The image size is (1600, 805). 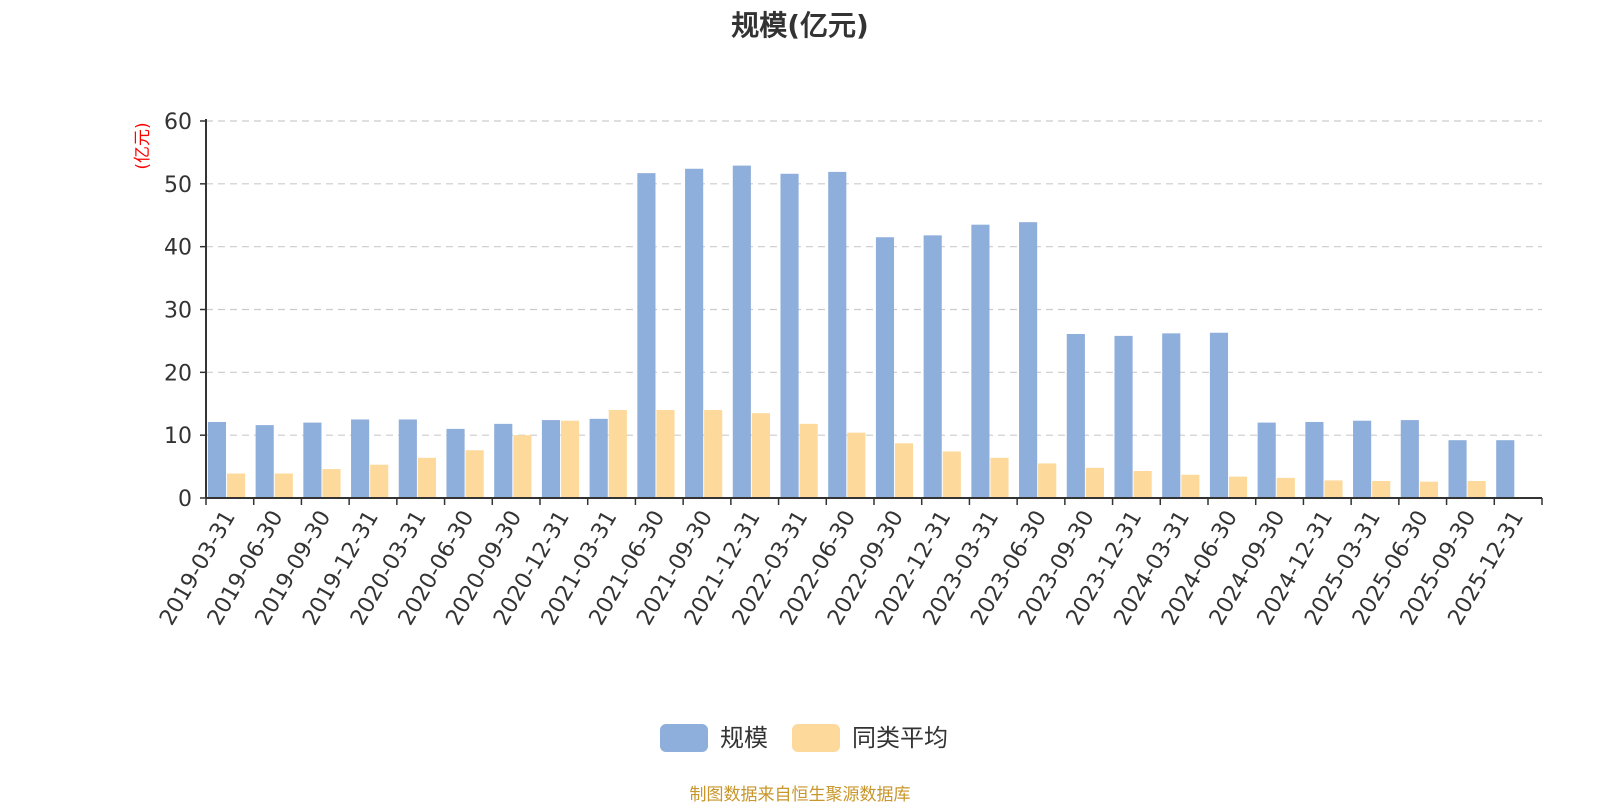 I want to click on y-tick-label: 0, so click(x=185, y=499).